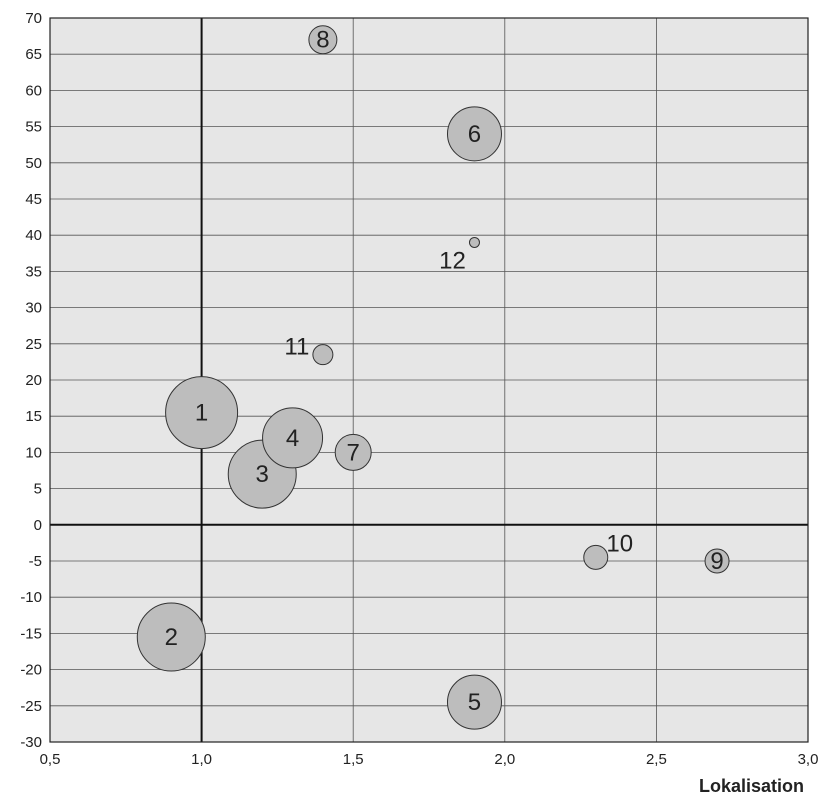 The height and width of the screenshot is (800, 820). I want to click on y-tick-label: 5, so click(38, 489).